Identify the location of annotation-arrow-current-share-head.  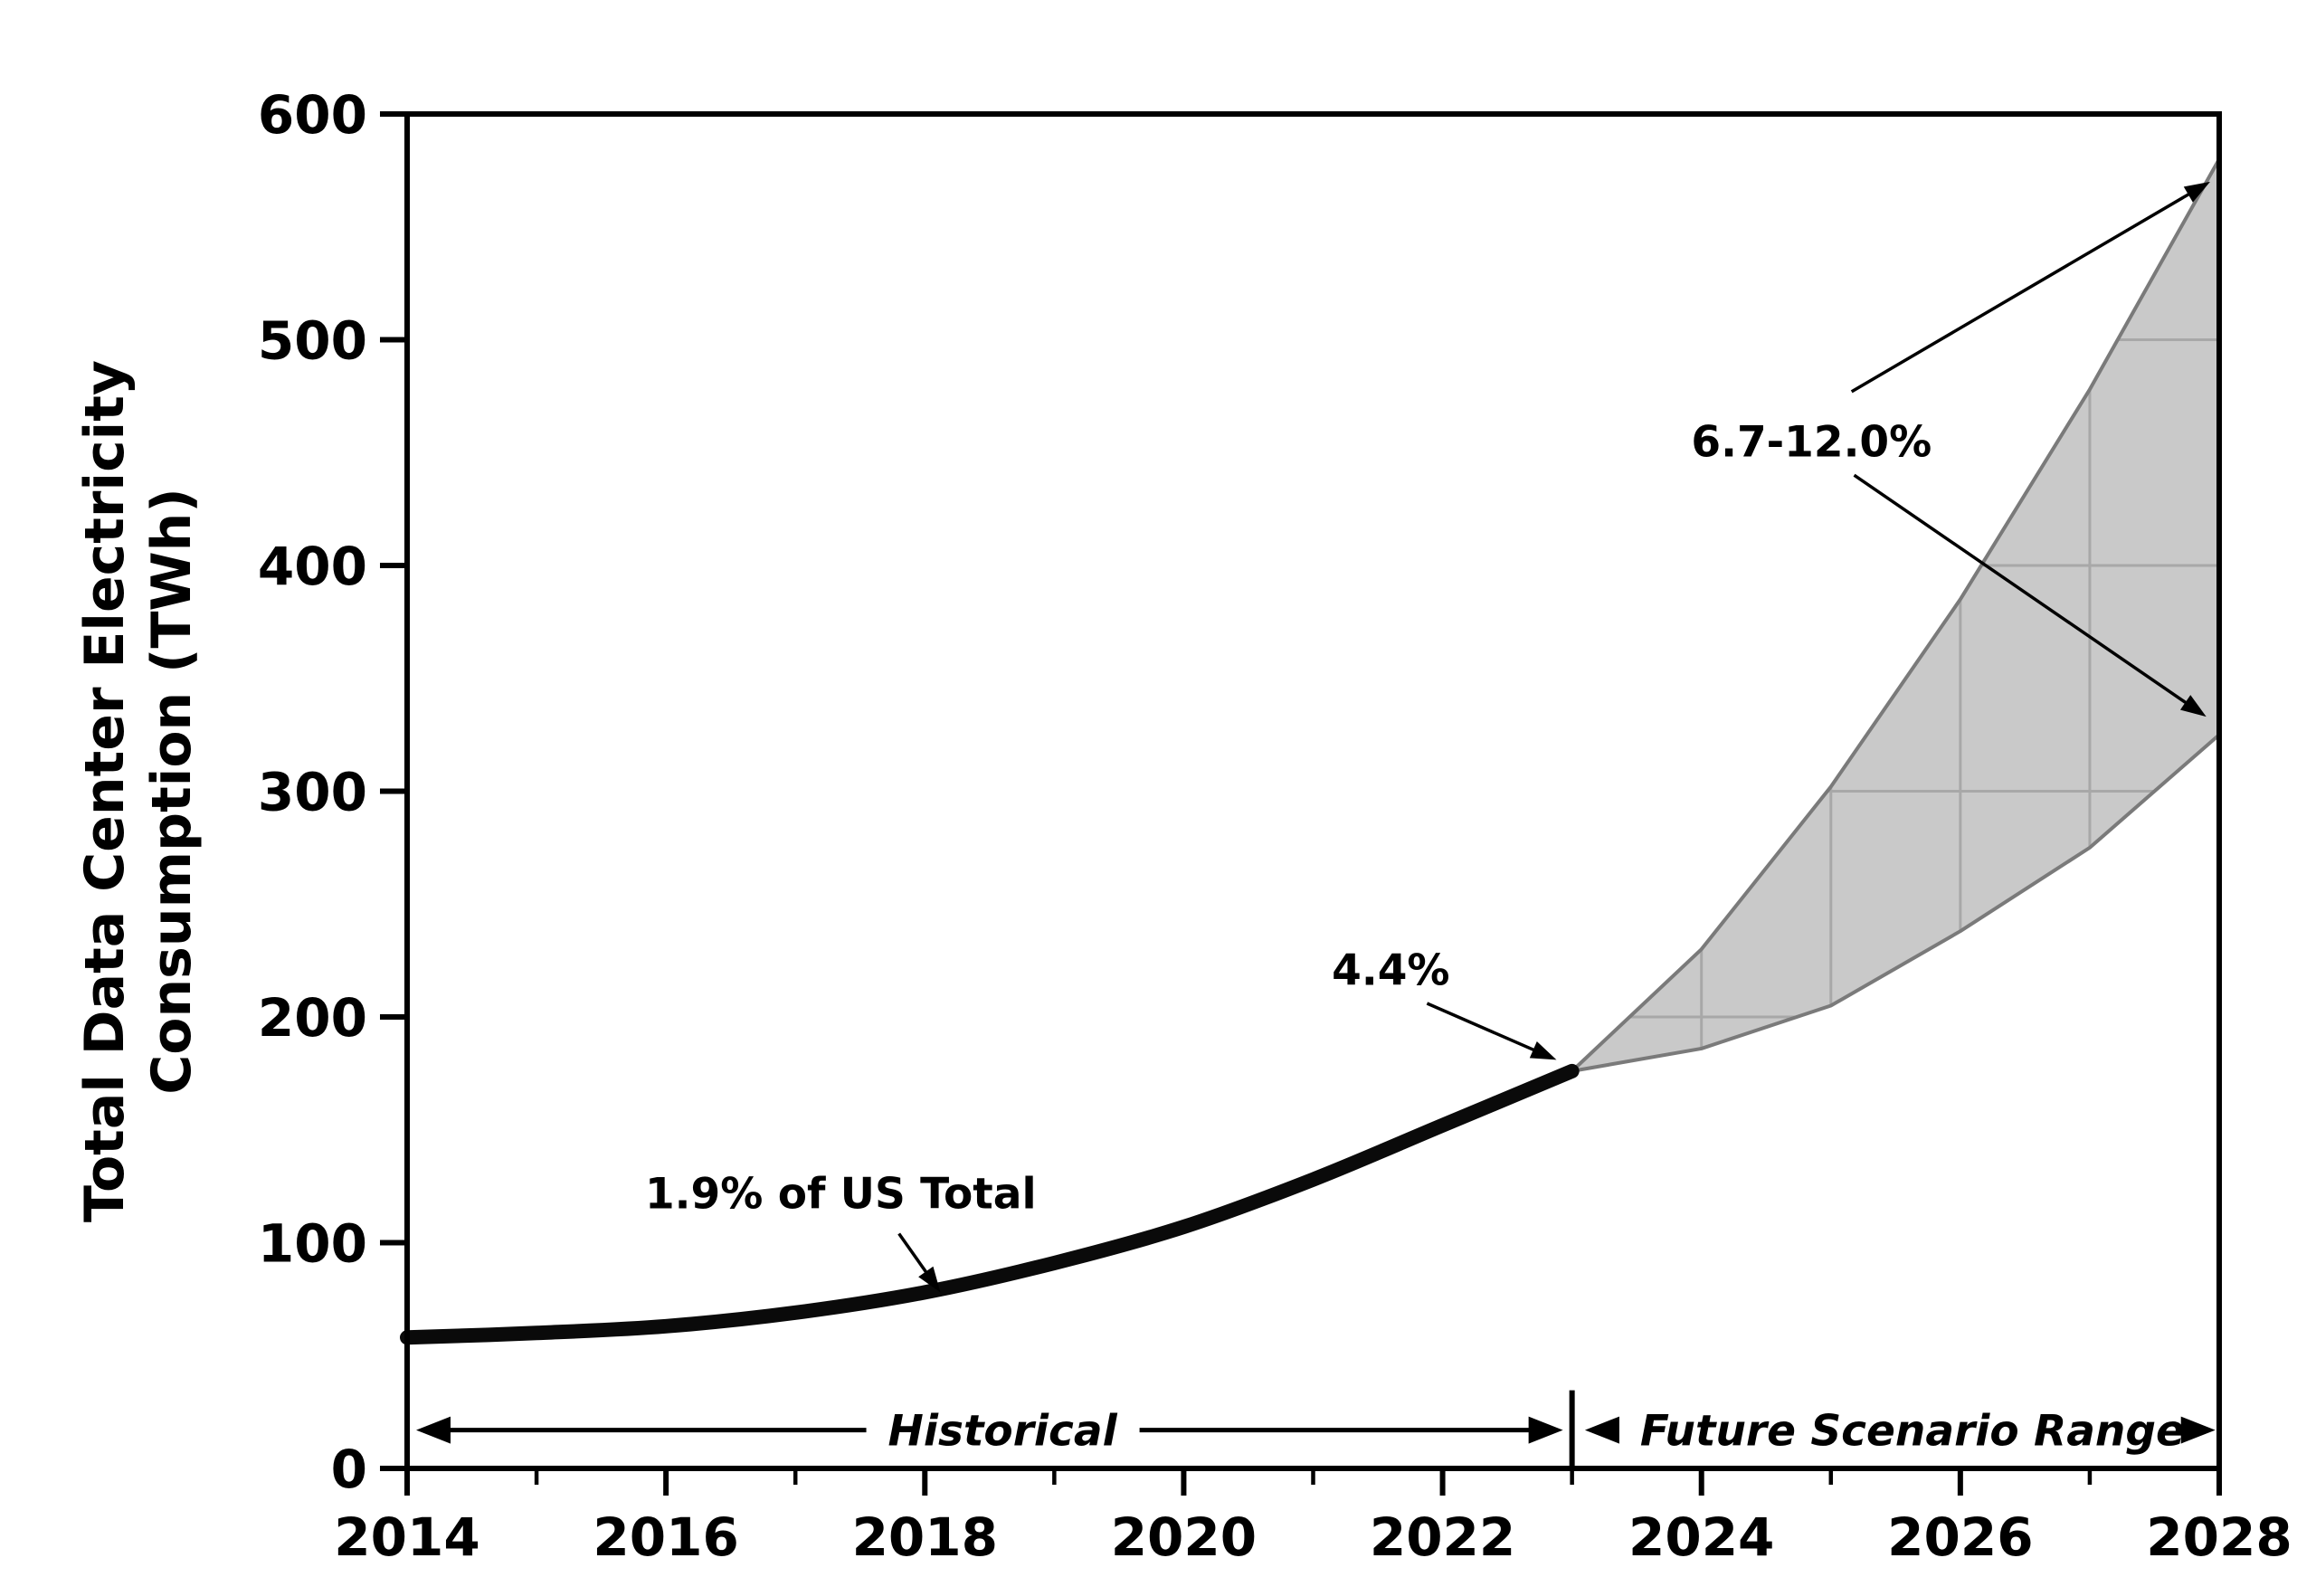
(1543, 1051).